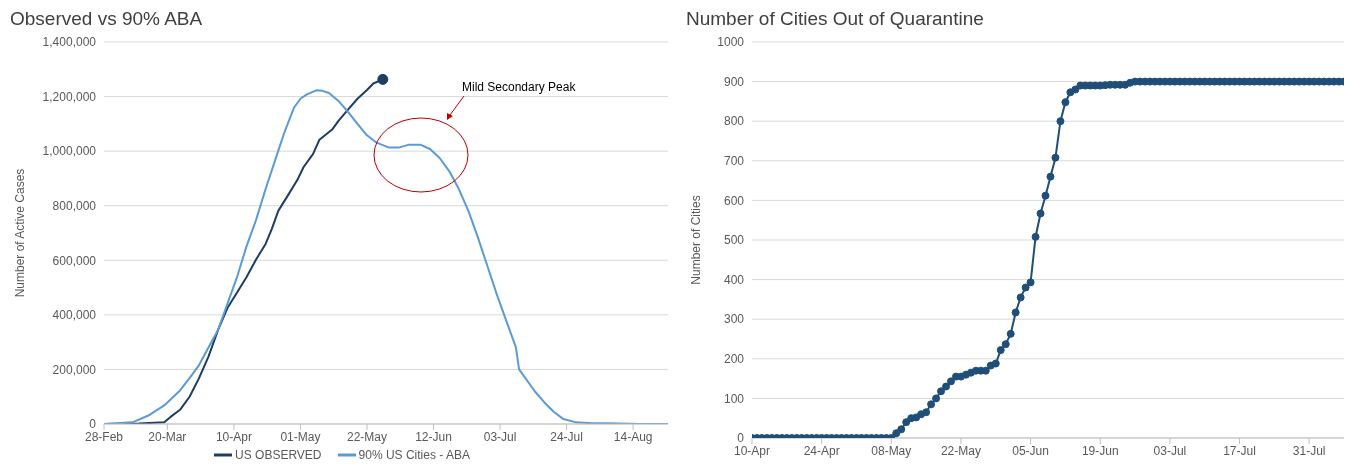 The height and width of the screenshot is (474, 1365). I want to click on y-tick-label: 800, so click(734, 121).